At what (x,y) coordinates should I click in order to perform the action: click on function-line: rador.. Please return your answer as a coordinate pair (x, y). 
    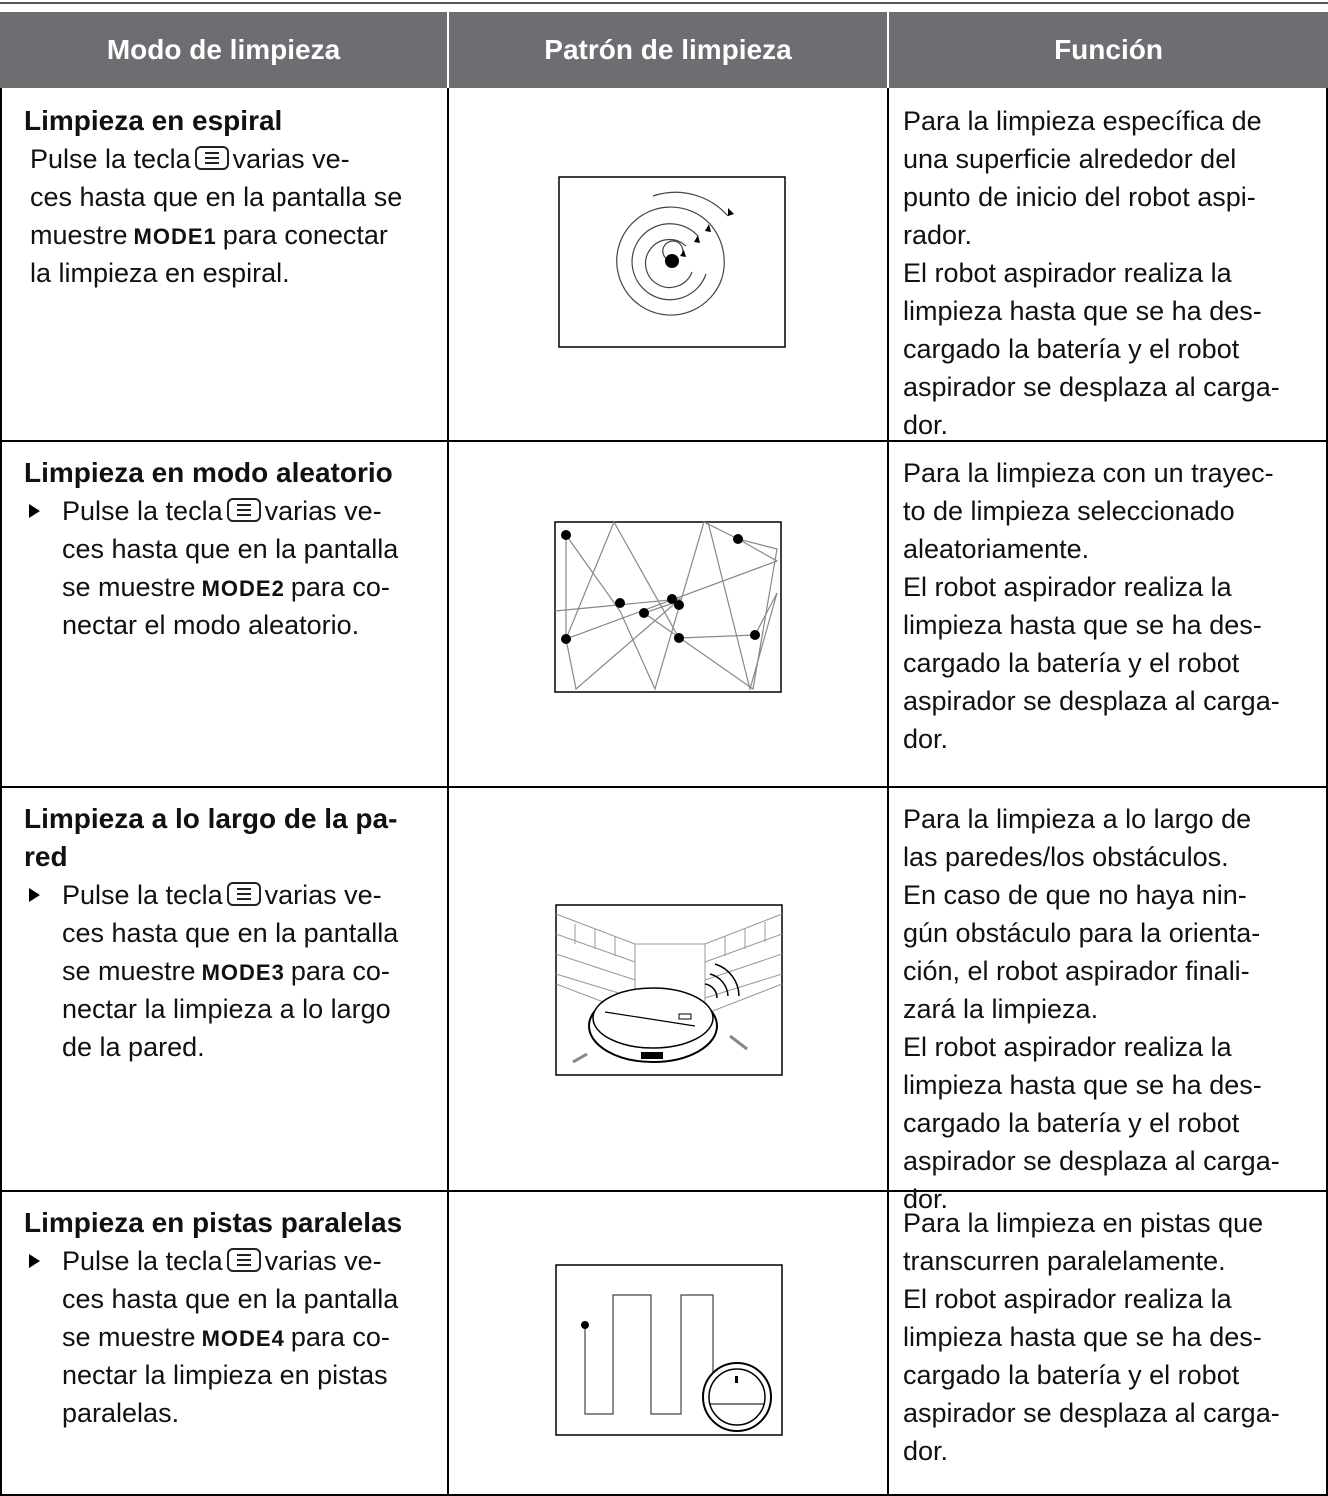
    Looking at the image, I should click on (938, 235).